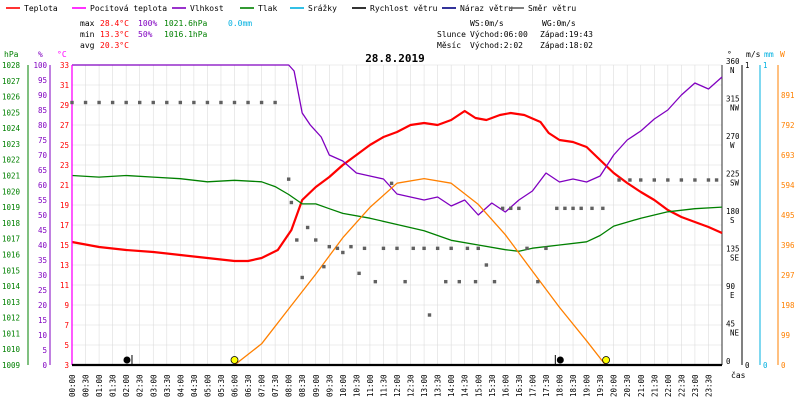 Image resolution: width=800 pixels, height=400 pixels. I want to click on stat-max-hum: 100%, so click(147, 23).